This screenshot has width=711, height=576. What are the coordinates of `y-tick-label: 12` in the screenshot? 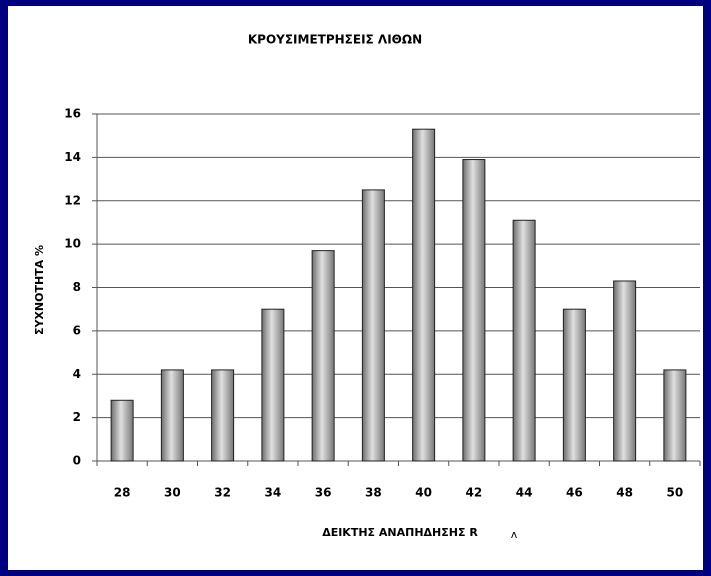 It's located at (72, 200).